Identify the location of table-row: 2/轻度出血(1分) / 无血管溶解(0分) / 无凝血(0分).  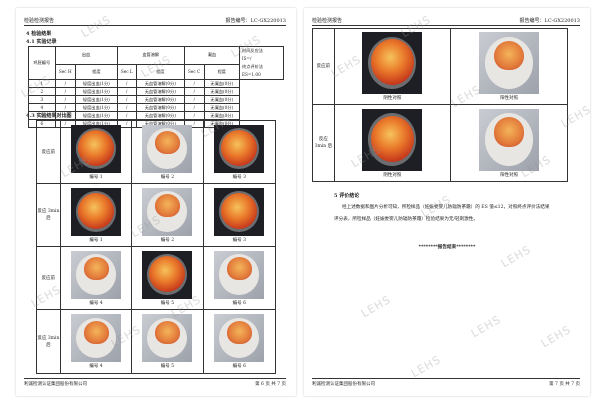
(156, 91).